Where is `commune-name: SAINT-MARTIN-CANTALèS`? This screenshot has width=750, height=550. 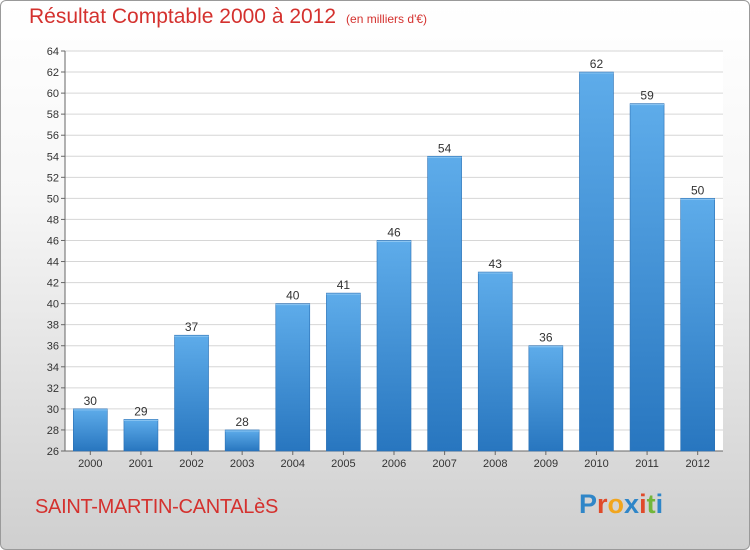
commune-name: SAINT-MARTIN-CANTALèS is located at coordinates (156, 507).